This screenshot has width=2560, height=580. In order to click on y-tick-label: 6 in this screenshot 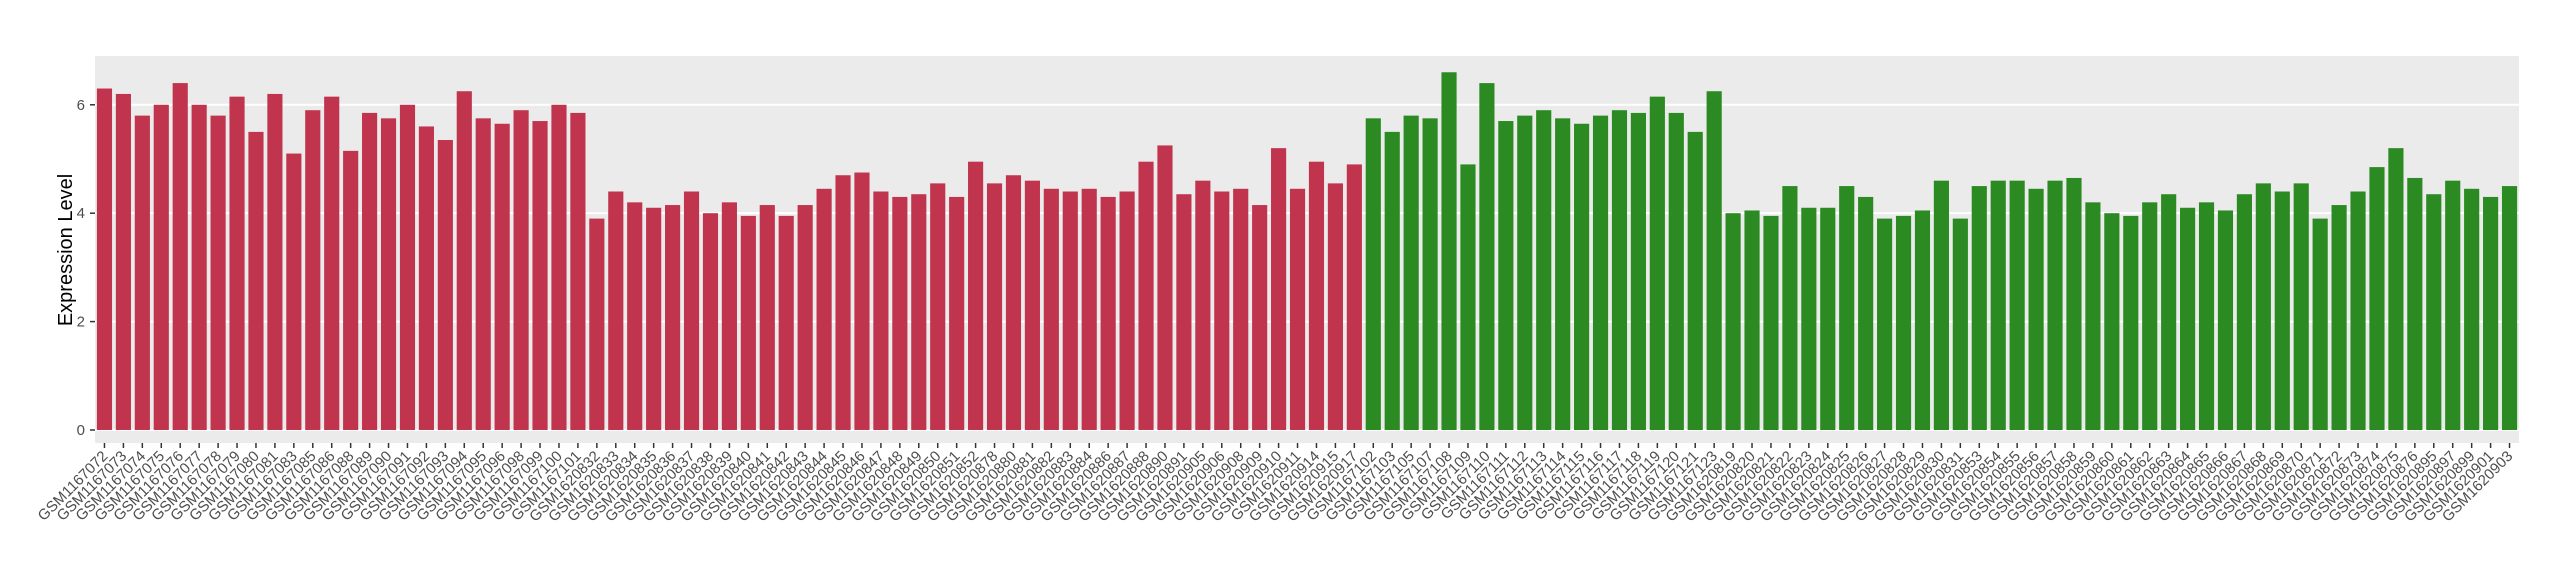, I will do `click(81, 105)`.